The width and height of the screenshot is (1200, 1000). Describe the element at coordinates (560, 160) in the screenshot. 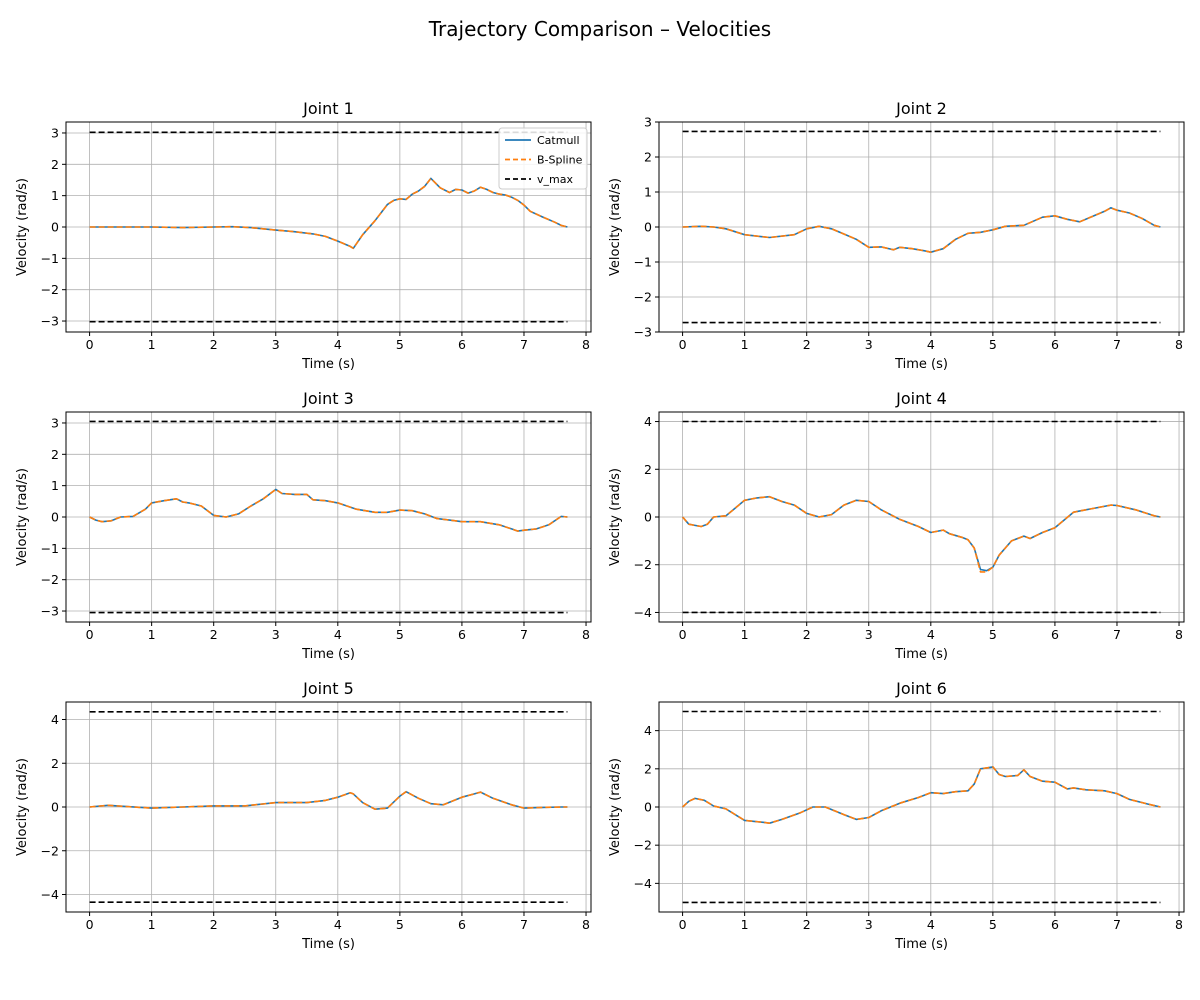

I see `legend-label: B-Spline` at that location.